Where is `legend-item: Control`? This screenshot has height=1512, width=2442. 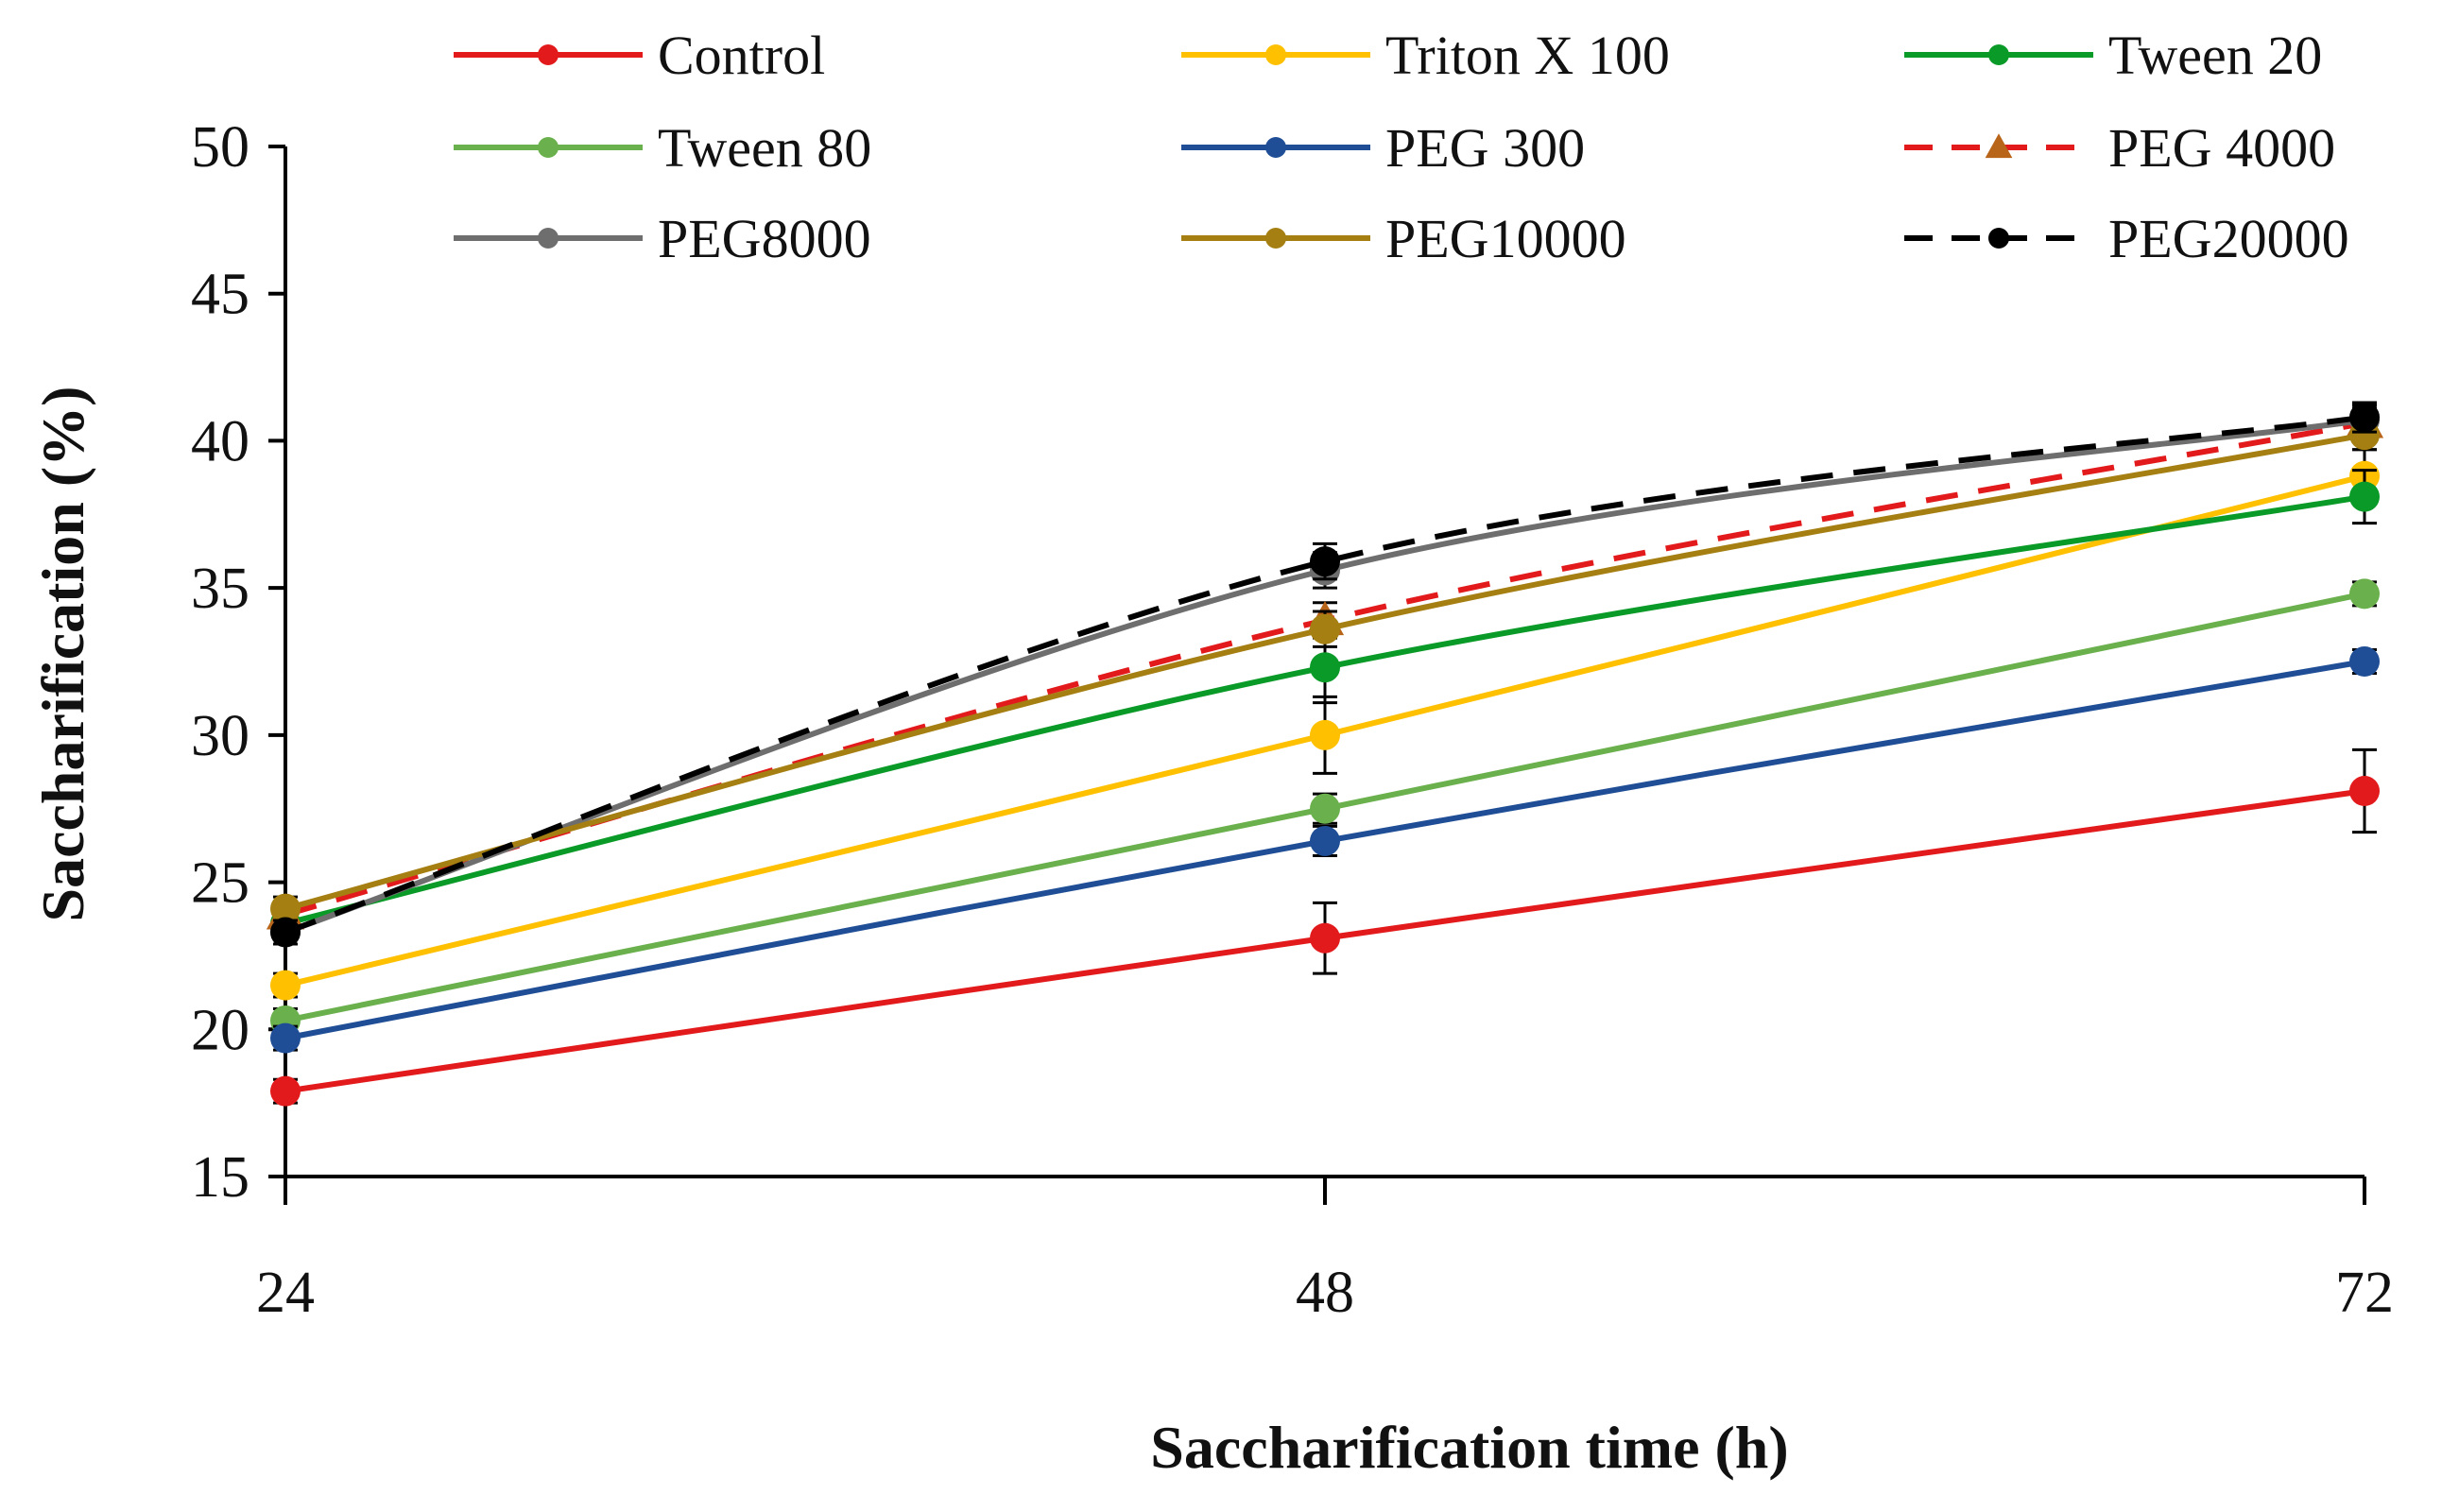
legend-item: Control is located at coordinates (640, 55).